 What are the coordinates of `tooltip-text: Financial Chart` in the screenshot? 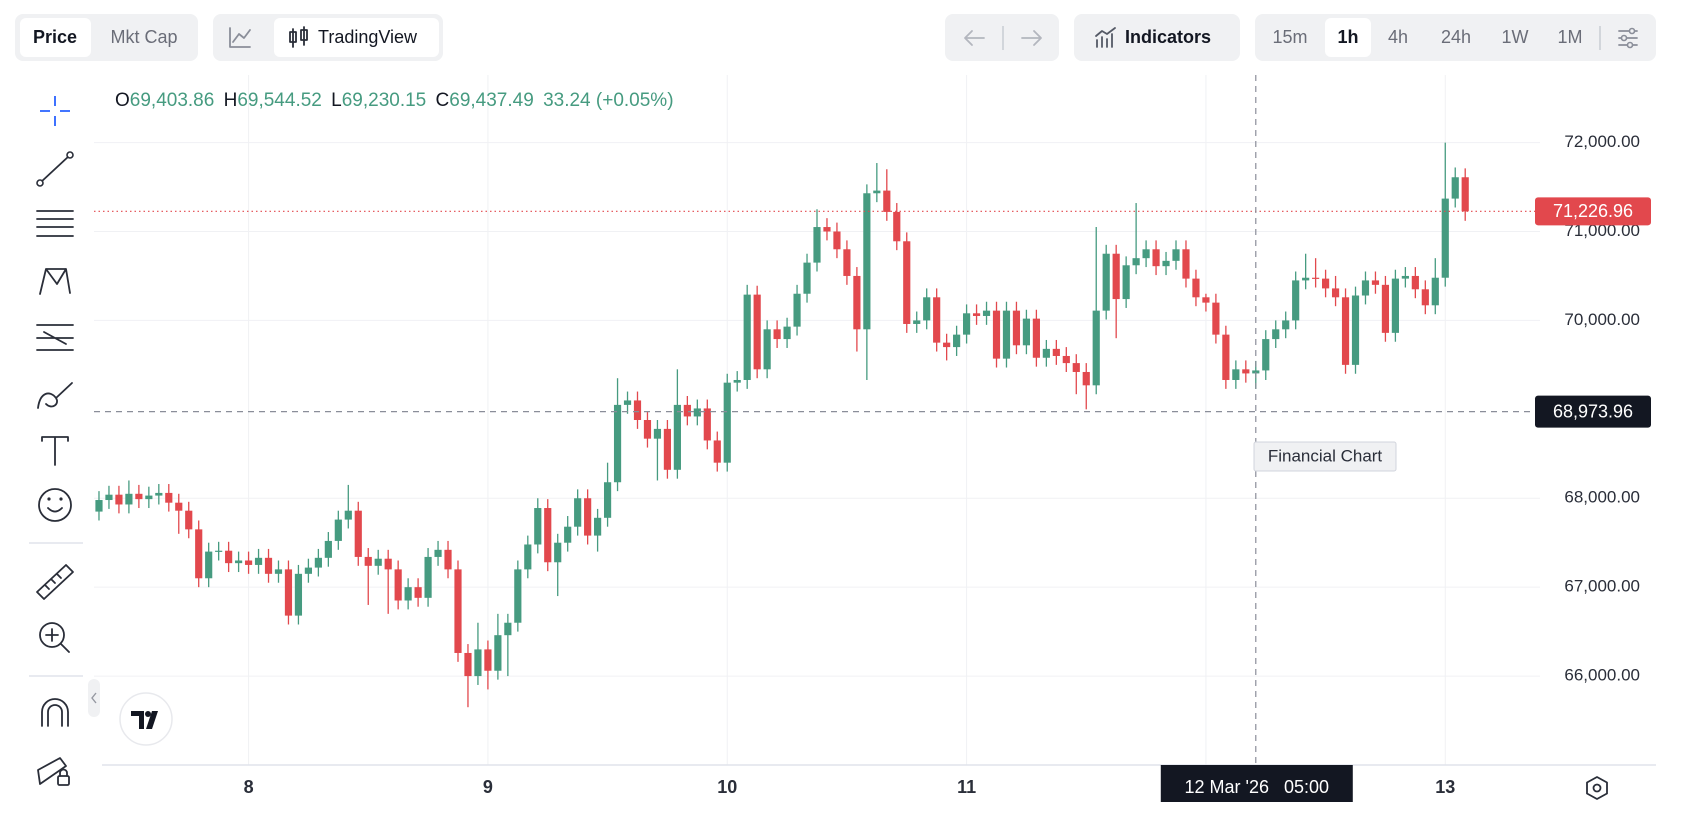 It's located at (1325, 455).